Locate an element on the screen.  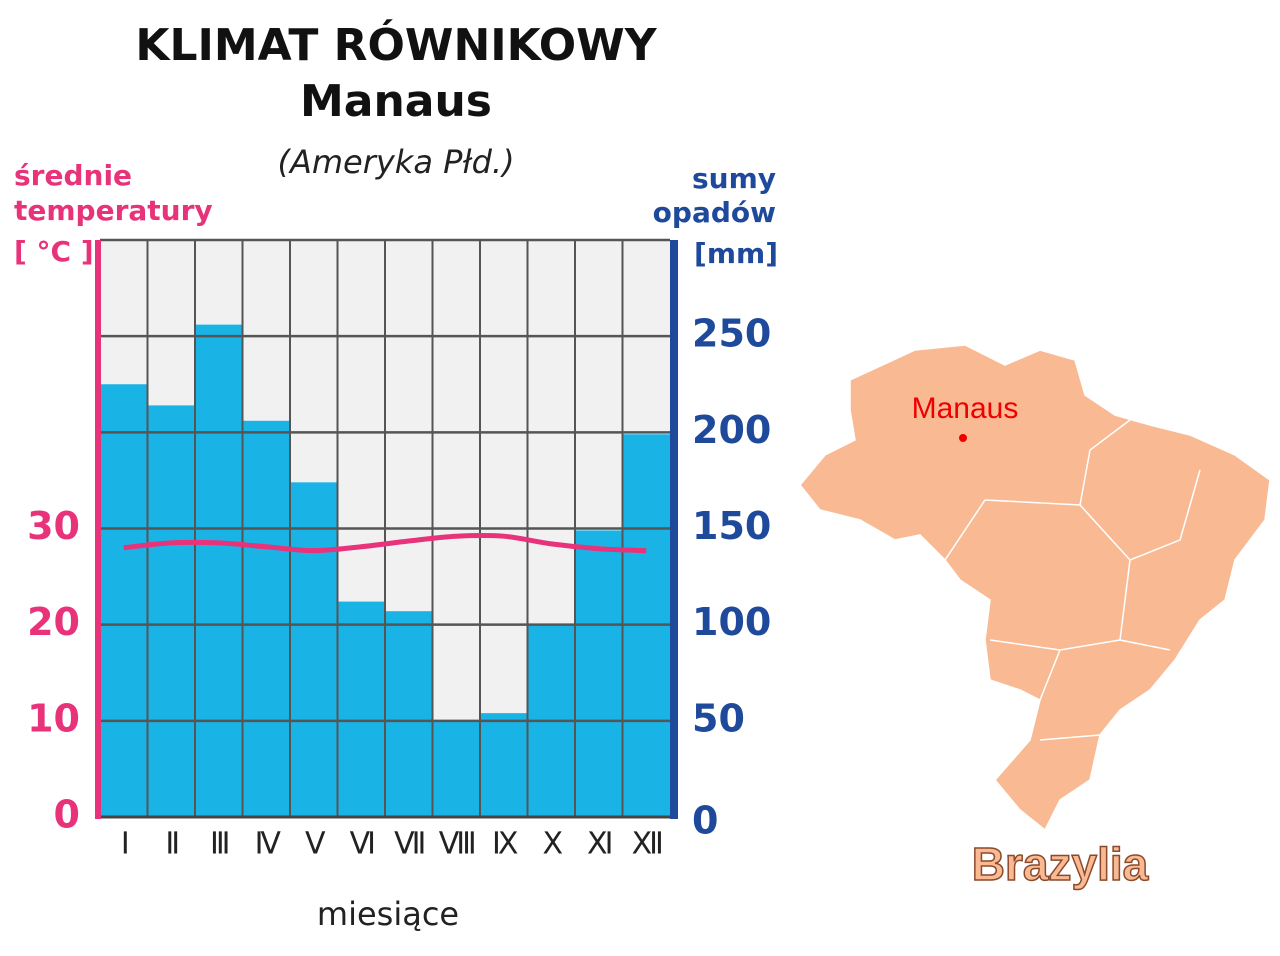
y2-tick-label: 250 is located at coordinates (731, 334).